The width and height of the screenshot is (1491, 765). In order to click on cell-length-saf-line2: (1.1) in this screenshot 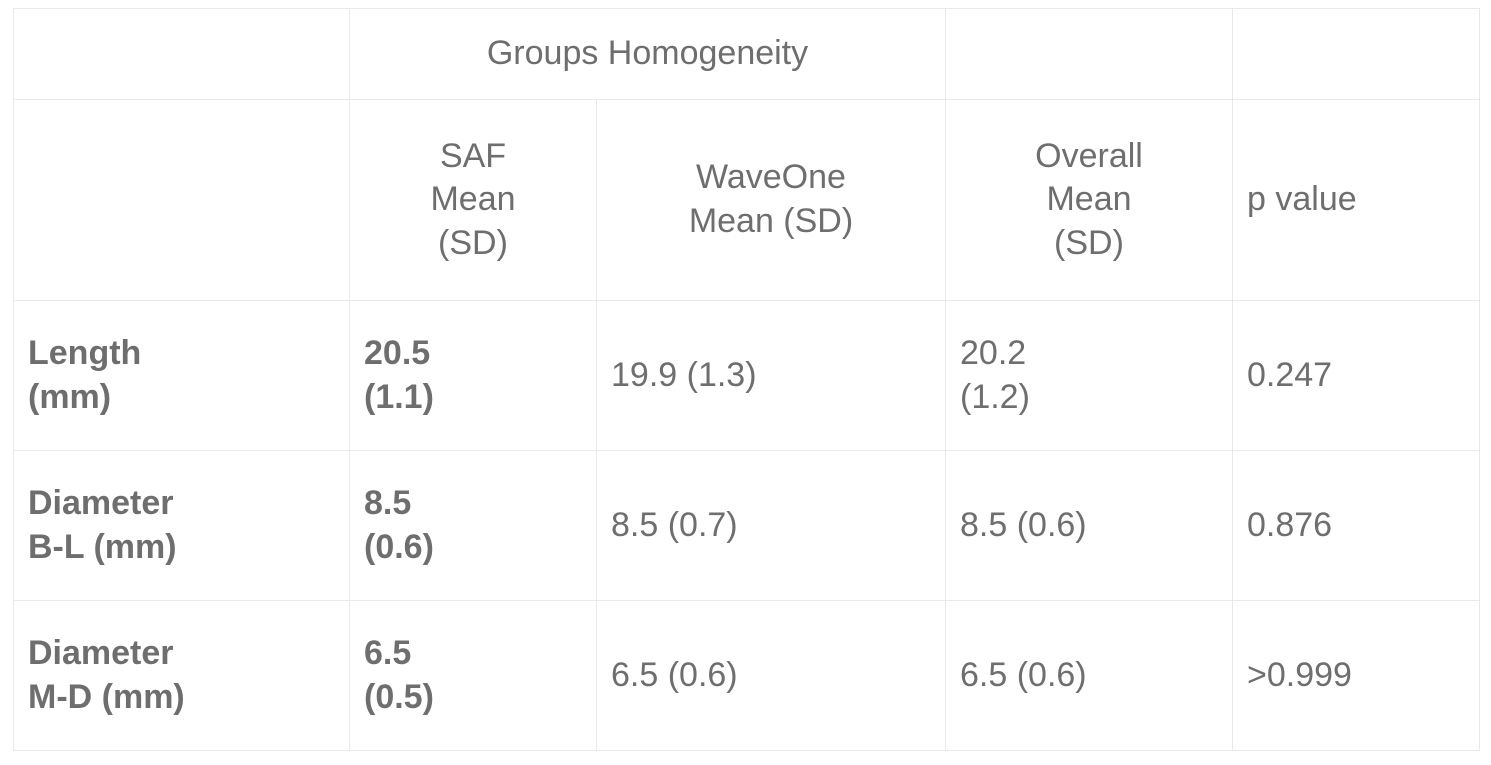, I will do `click(399, 396)`.